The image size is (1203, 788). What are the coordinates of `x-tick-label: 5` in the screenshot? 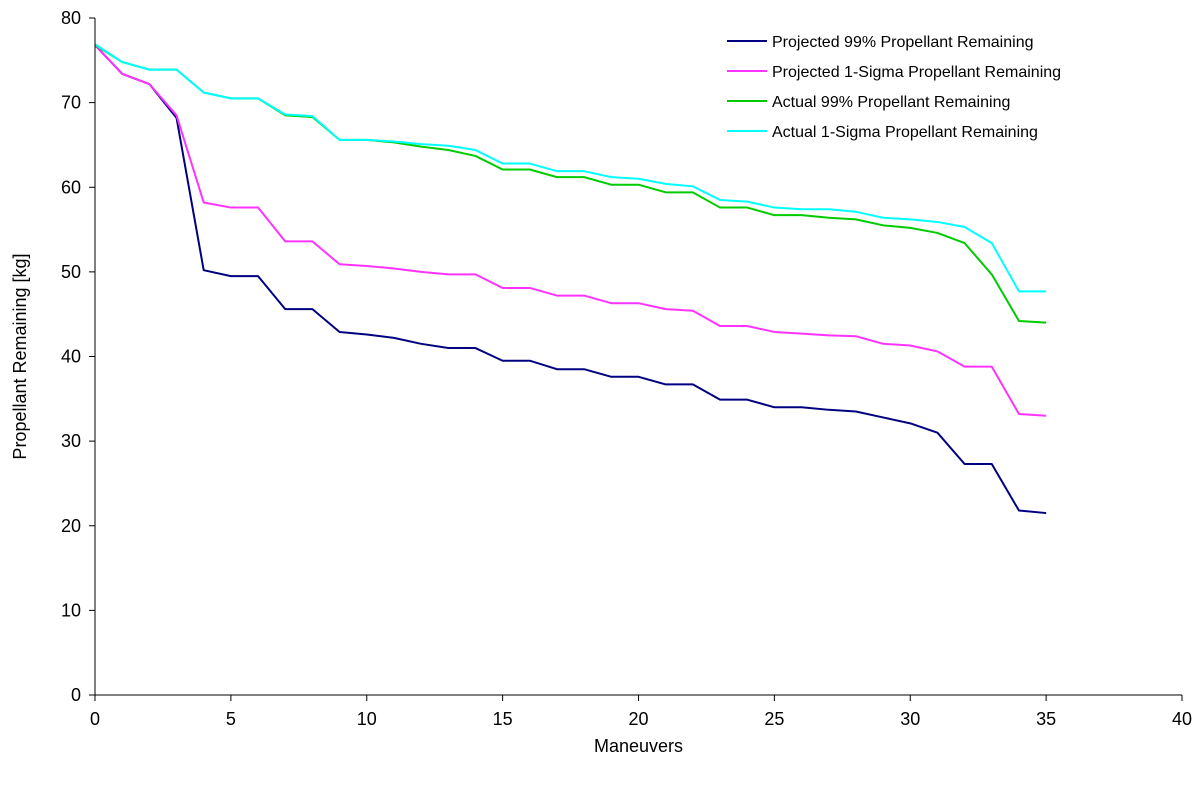 It's located at (231, 719).